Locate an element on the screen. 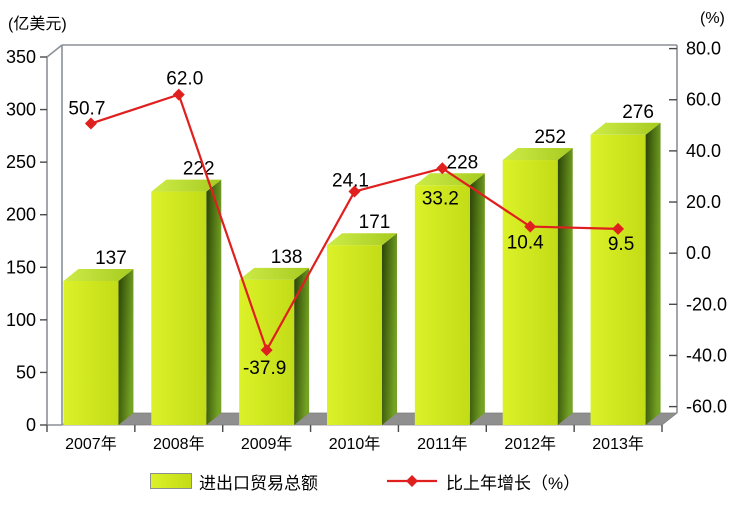 Image resolution: width=748 pixels, height=510 pixels. bar-value-label: 137 is located at coordinates (111, 258).